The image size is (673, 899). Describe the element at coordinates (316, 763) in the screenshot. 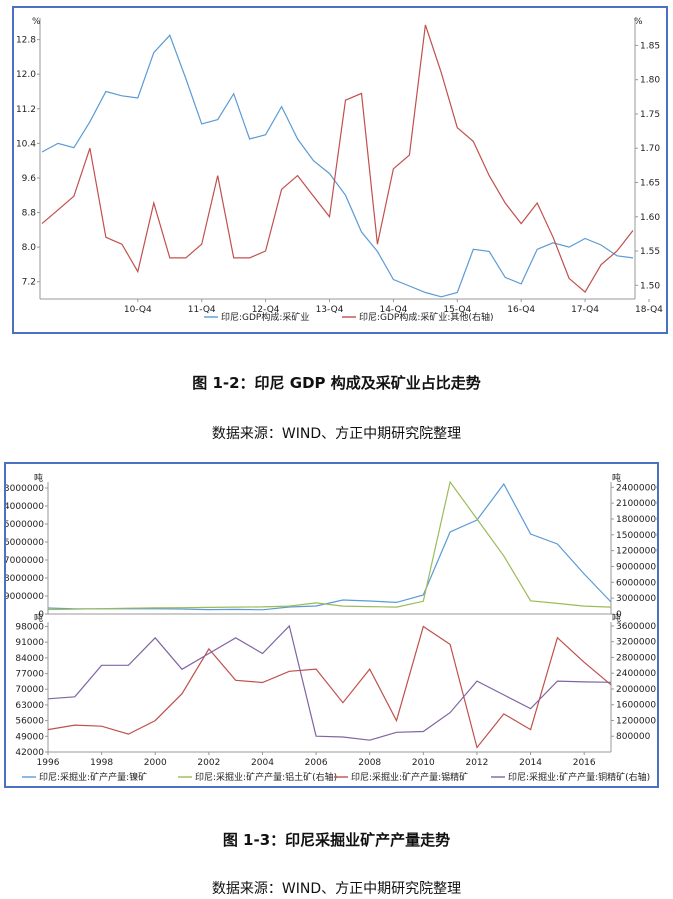

I see `x-tick-label: 2006` at that location.